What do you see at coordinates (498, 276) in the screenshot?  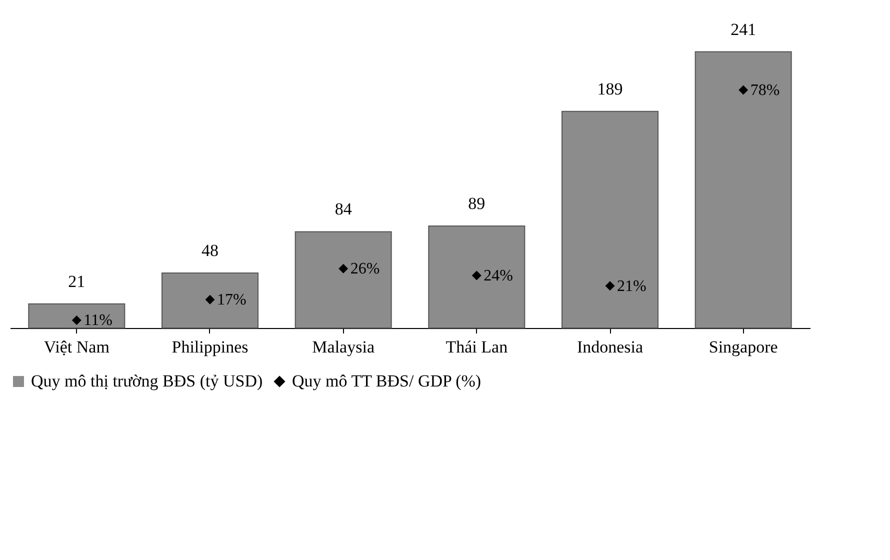 I see `data-label: 24%` at bounding box center [498, 276].